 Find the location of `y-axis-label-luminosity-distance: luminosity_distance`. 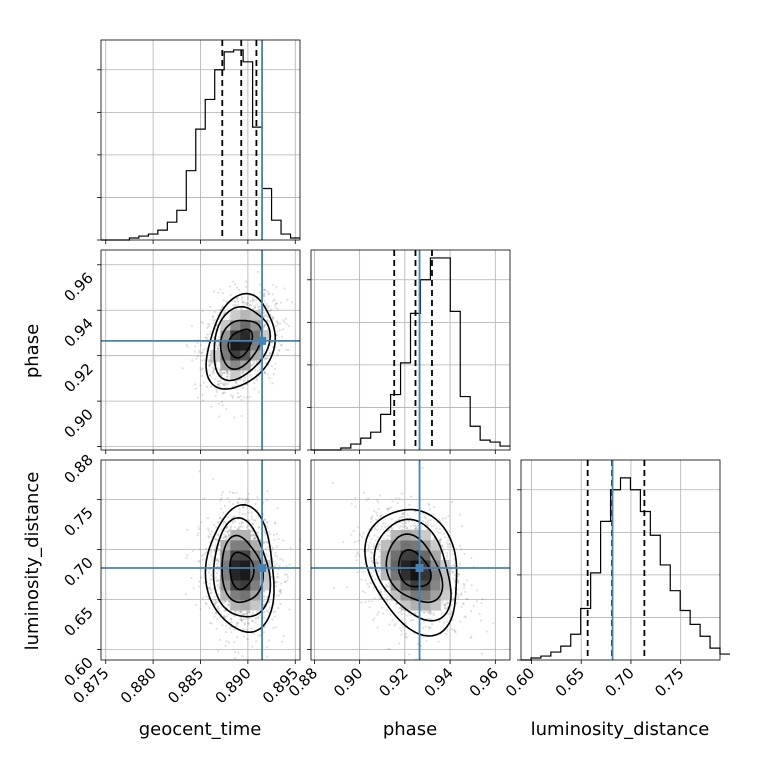

y-axis-label-luminosity-distance: luminosity_distance is located at coordinates (32, 561).